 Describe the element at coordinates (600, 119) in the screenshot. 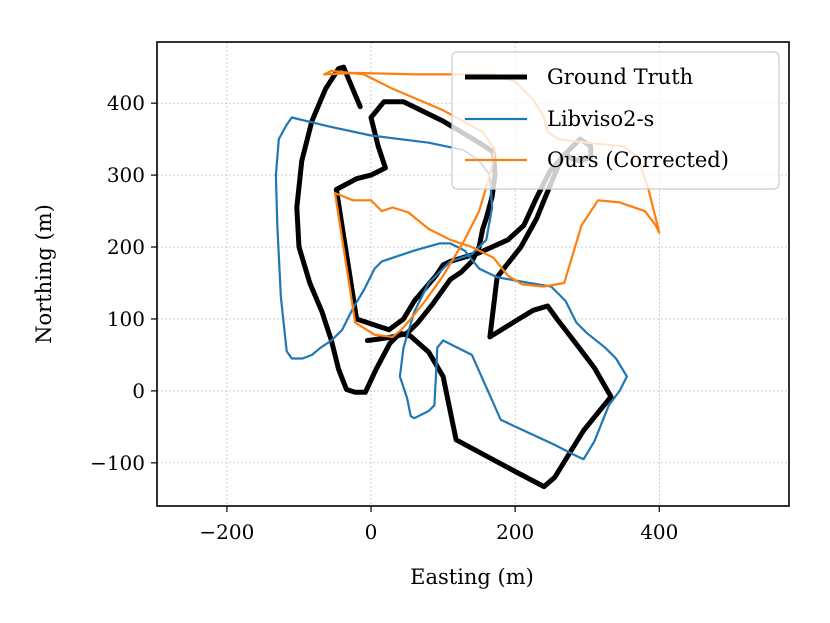

I see `legend-label-libviso2-s: Libviso2-s` at that location.